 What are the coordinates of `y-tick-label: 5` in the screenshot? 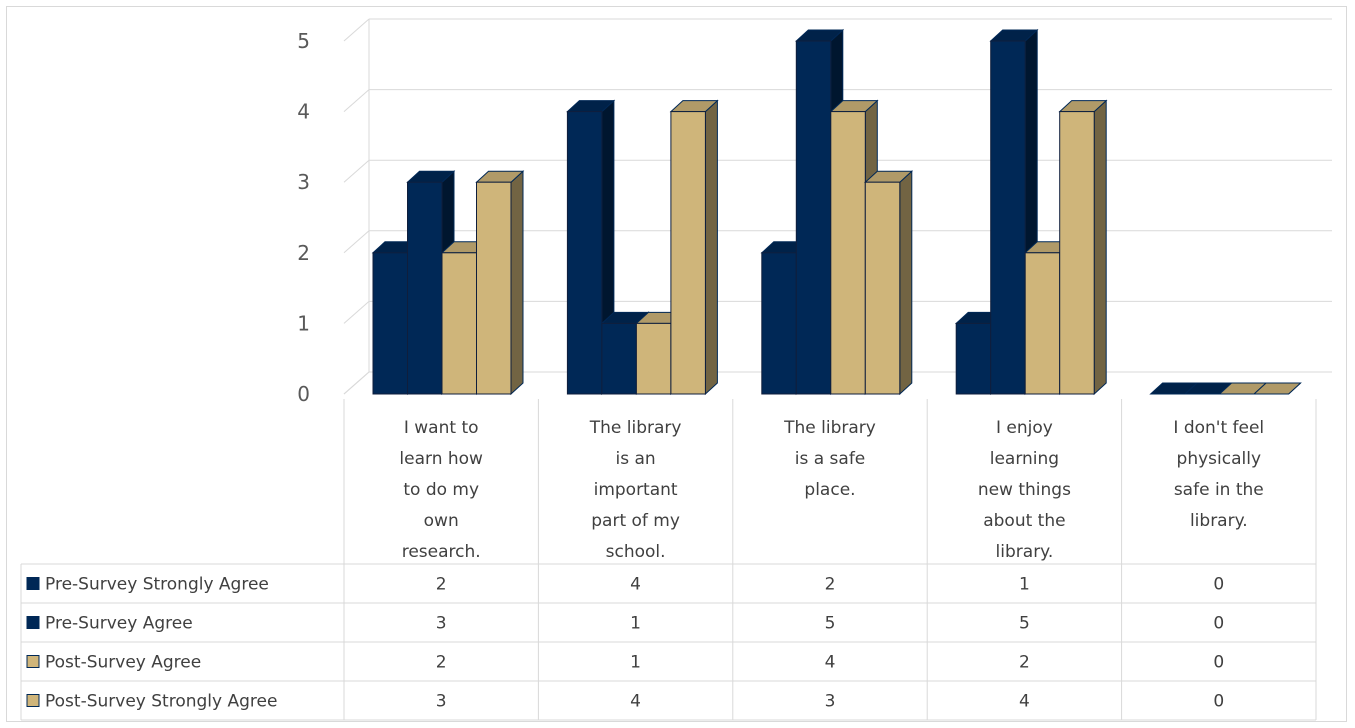 It's located at (303, 41).